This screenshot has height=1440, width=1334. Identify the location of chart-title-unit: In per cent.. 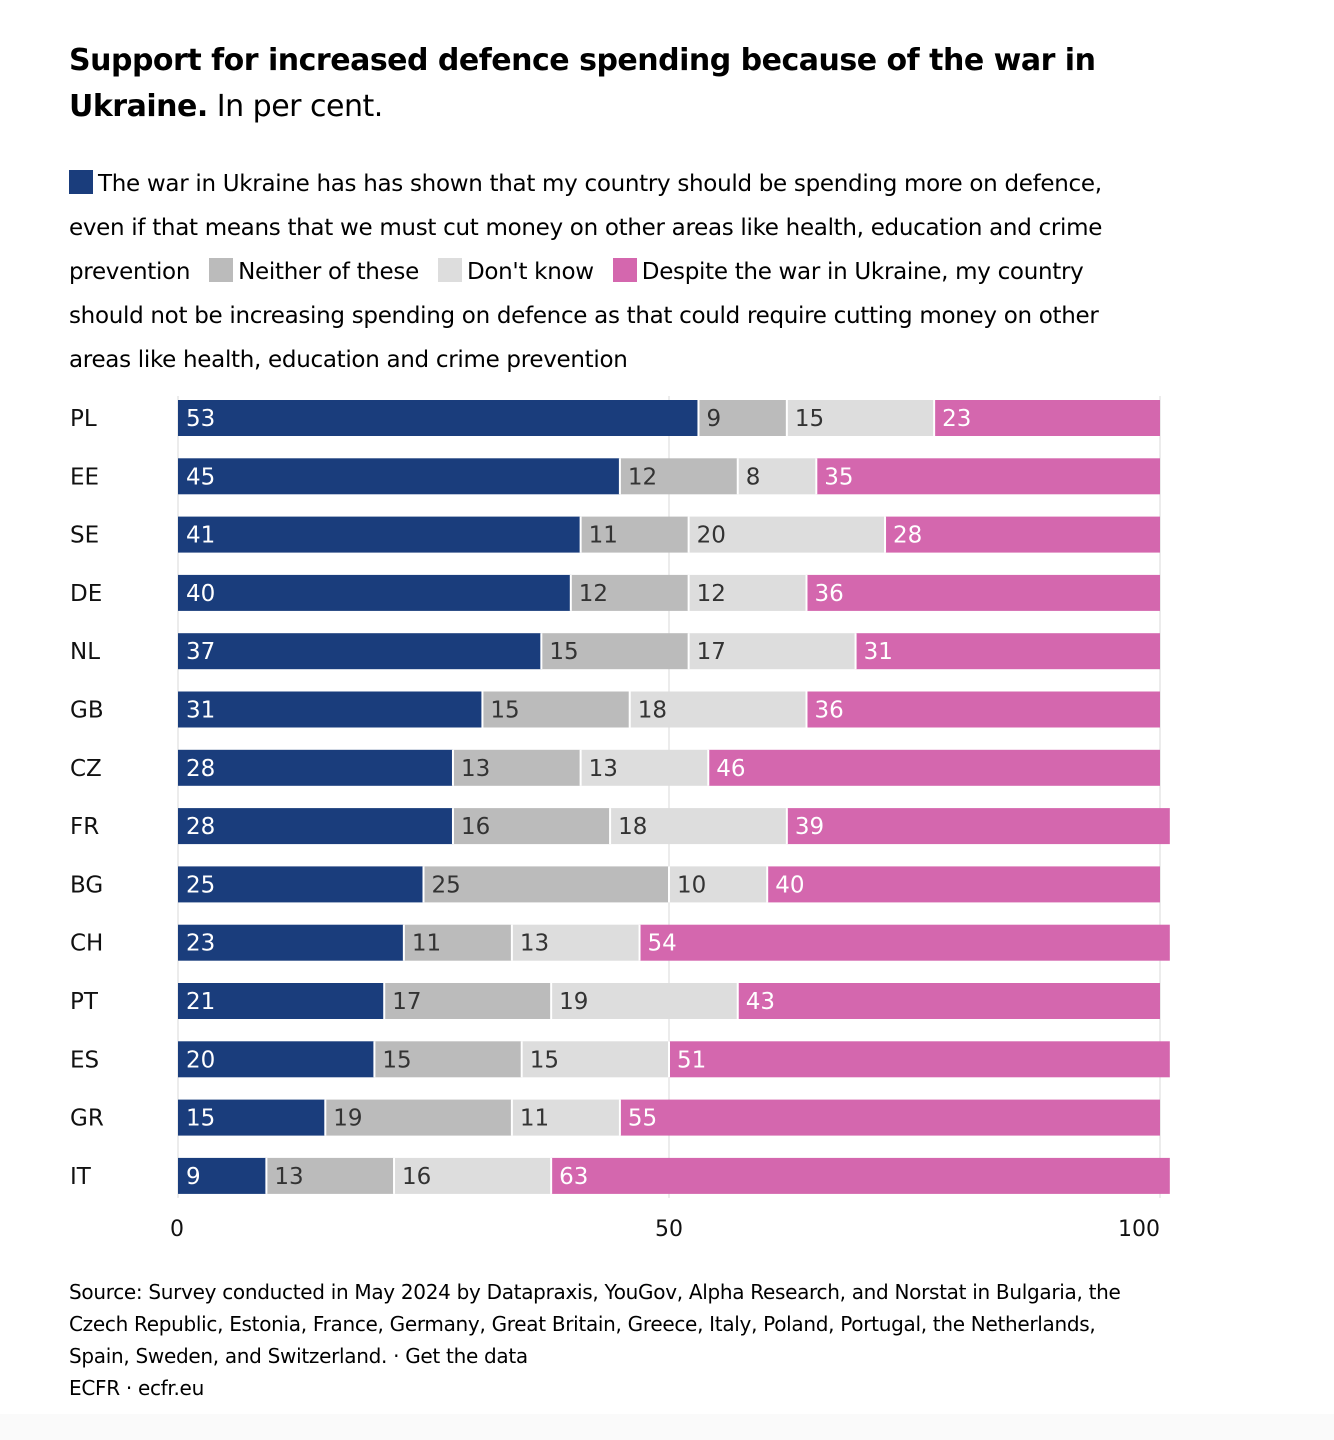
(300, 106).